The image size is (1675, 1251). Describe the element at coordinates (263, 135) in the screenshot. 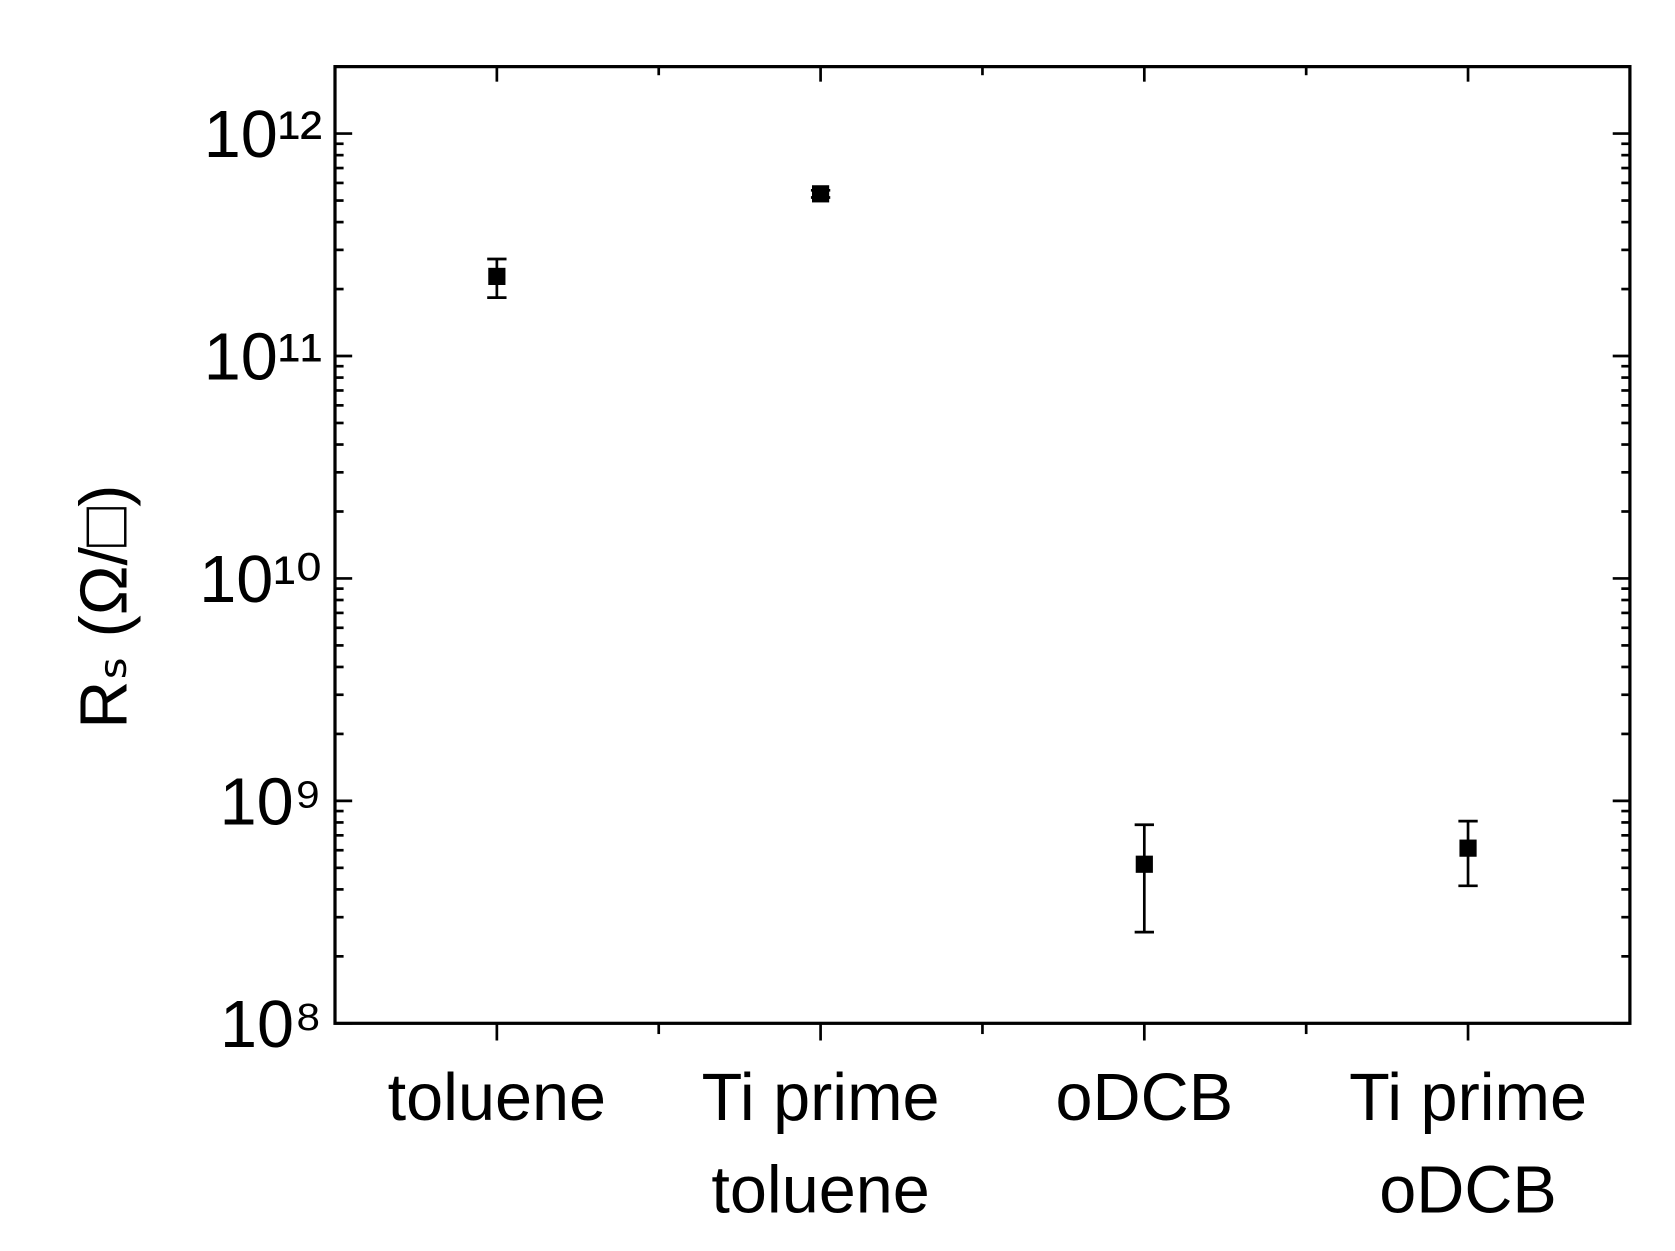

I see `y-tick-label: 10¹²` at that location.